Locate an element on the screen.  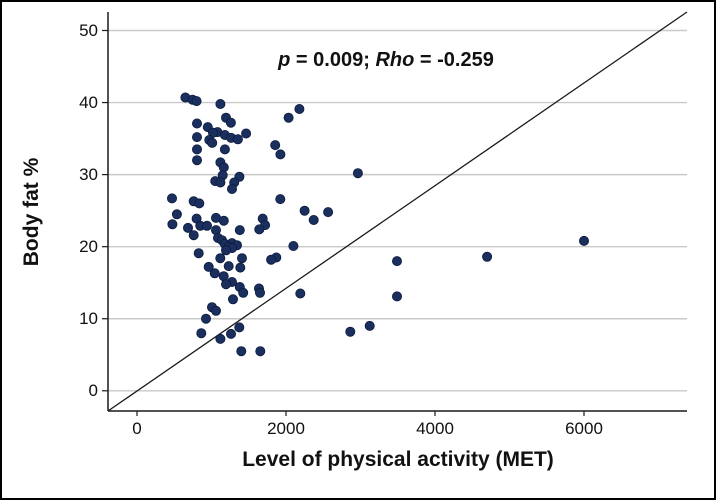
x-tick-label: 4000 is located at coordinates (435, 428).